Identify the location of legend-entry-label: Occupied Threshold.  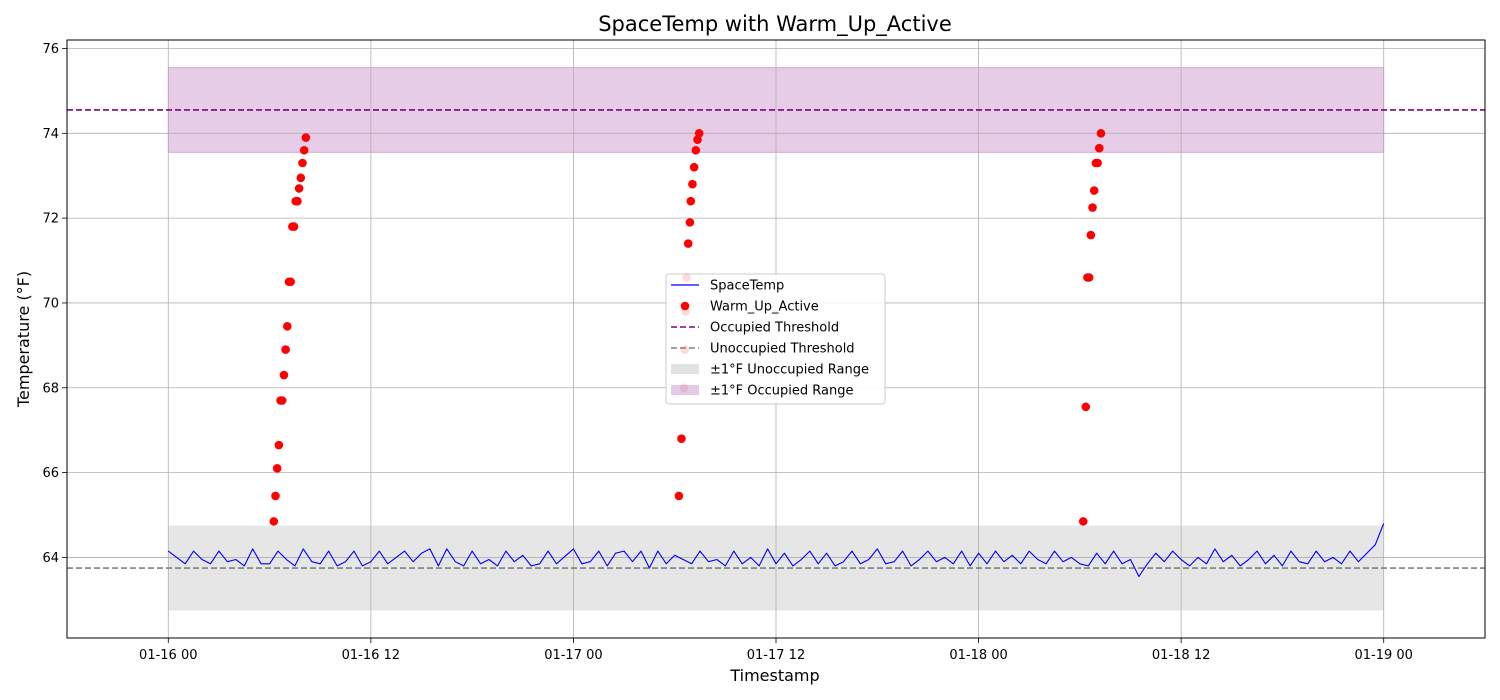
(774, 328).